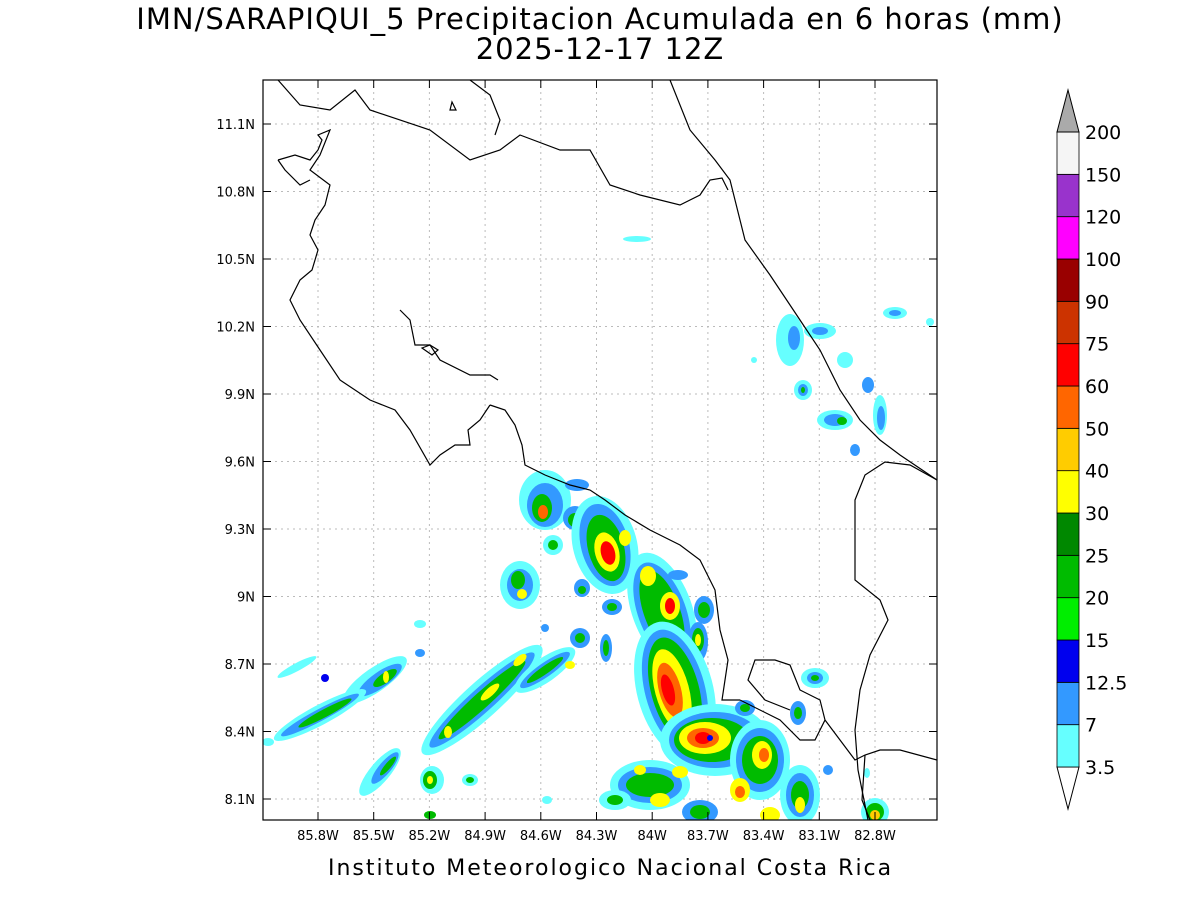 The height and width of the screenshot is (900, 1200). Describe the element at coordinates (240, 665) in the screenshot. I see `lat-tick-label: 8.7N` at that location.